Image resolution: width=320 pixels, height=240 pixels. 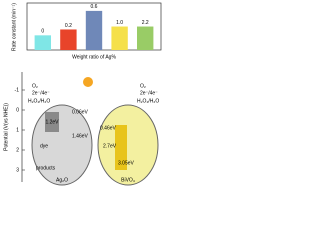 I want to click on bivo4-gap, so click(x=121, y=147).